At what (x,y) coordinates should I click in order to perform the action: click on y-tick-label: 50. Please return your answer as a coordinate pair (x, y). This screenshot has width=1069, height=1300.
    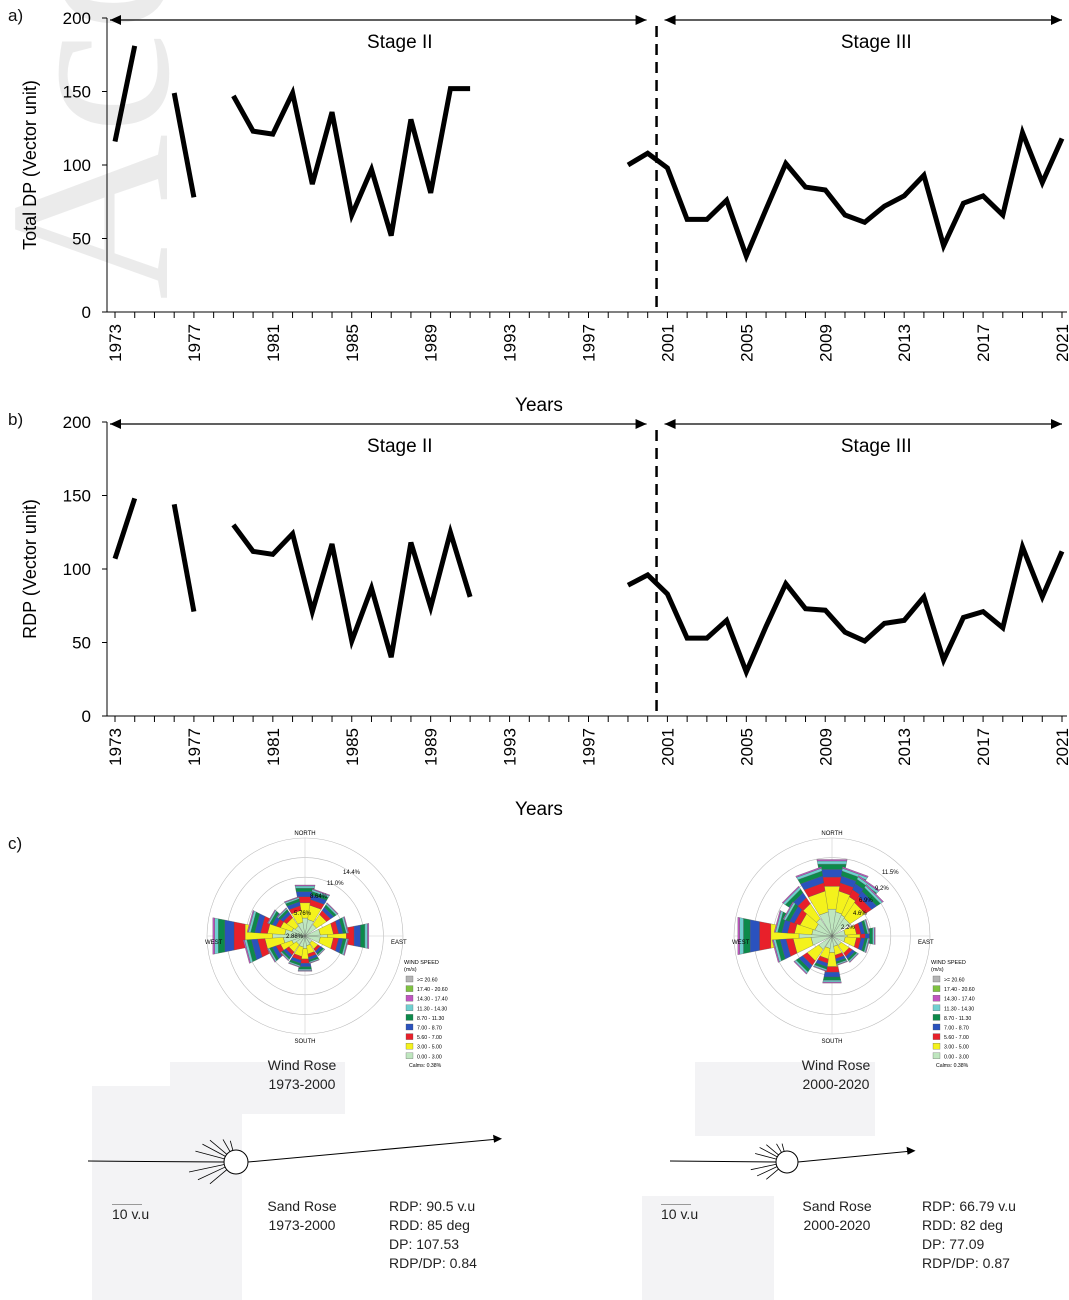
    Looking at the image, I should click on (81, 239).